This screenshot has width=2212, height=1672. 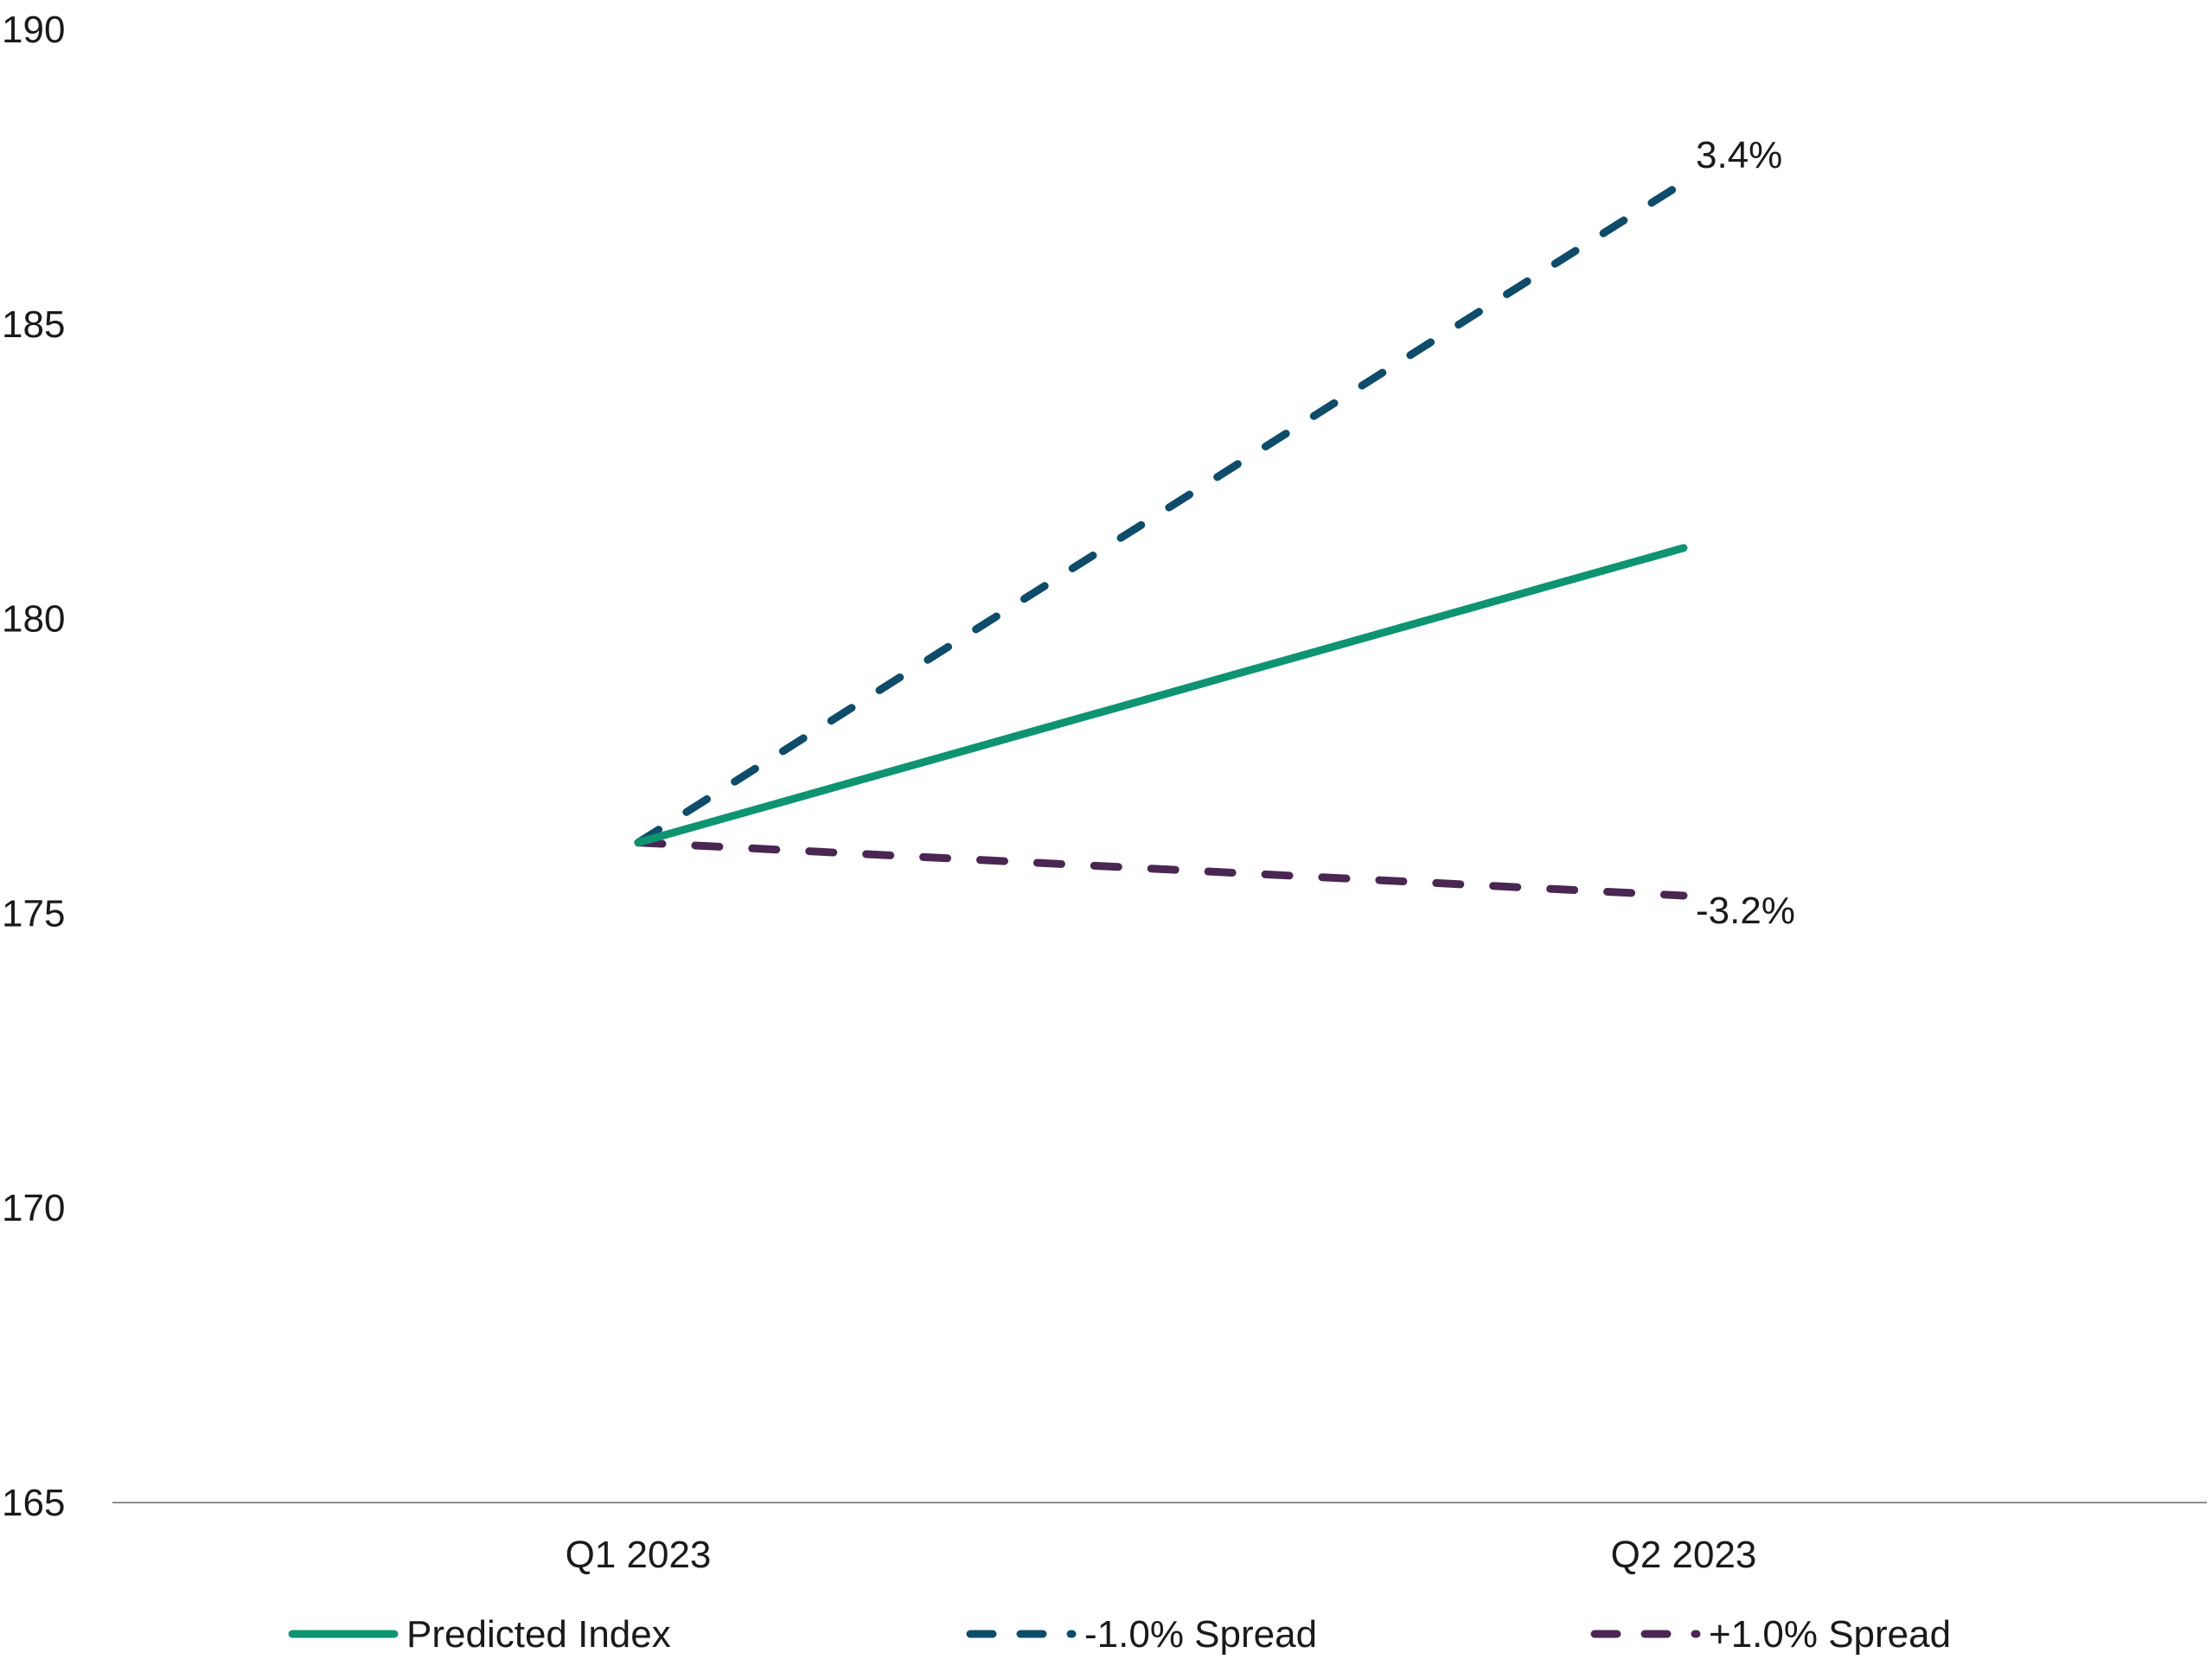 What do you see at coordinates (1200, 1635) in the screenshot?
I see `legend-label-2: -1.0% Spread` at bounding box center [1200, 1635].